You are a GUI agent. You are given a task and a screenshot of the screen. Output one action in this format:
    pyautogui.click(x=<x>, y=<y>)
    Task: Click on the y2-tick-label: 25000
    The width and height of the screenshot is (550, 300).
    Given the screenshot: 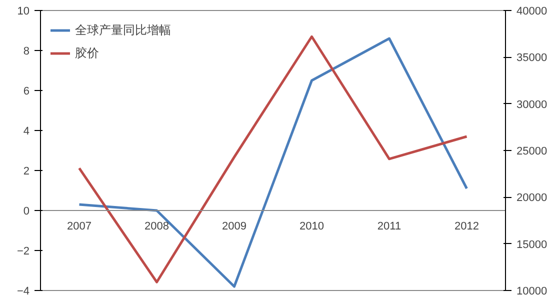 What is the action you would take?
    pyautogui.click(x=532, y=152)
    